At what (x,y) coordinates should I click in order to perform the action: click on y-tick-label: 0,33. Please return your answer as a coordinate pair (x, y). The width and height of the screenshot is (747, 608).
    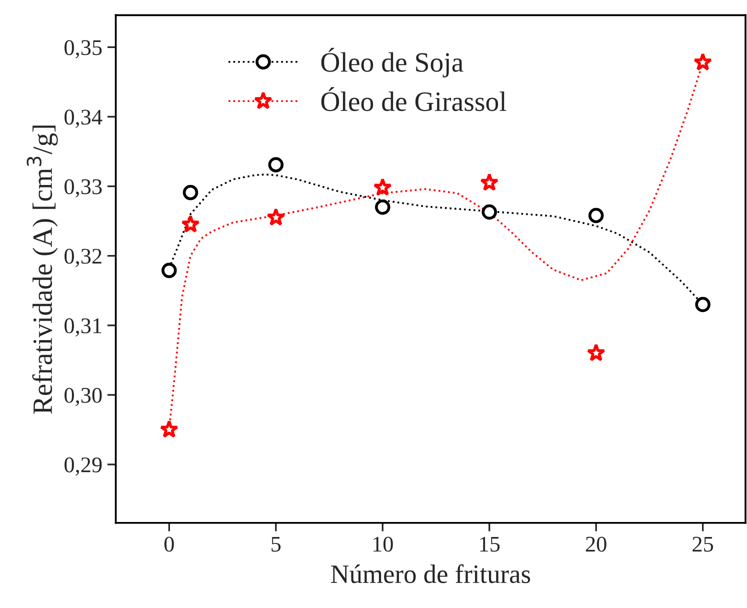
    Looking at the image, I should click on (83, 188).